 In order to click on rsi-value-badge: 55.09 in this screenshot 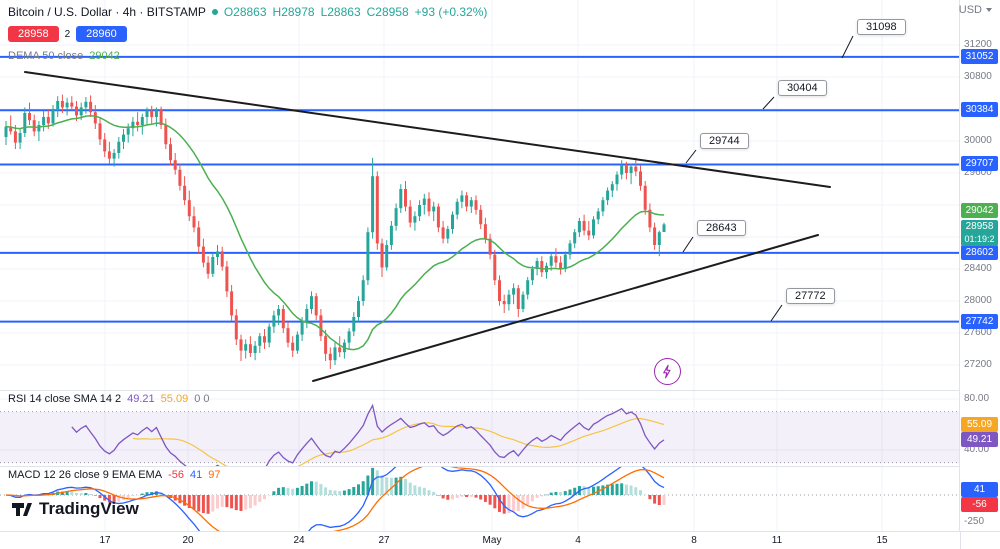, I will do `click(979, 424)`.